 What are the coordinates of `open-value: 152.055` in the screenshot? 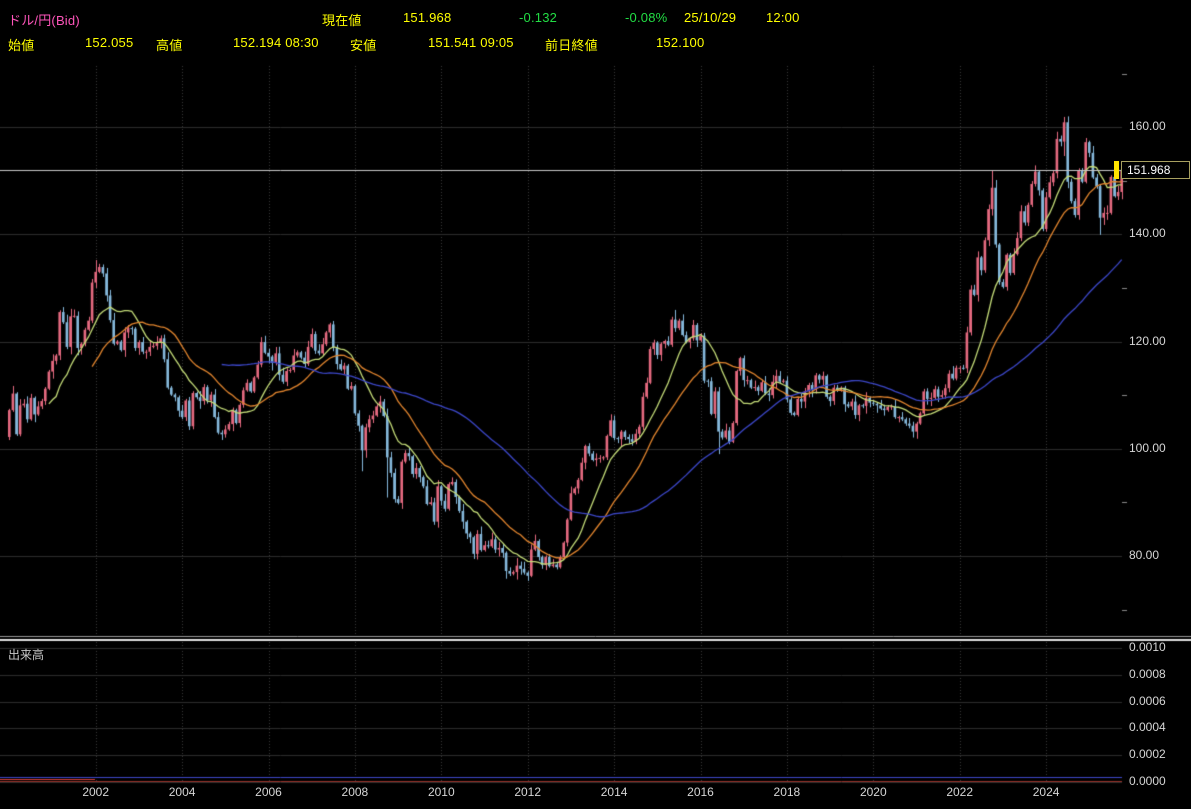 It's located at (109, 42).